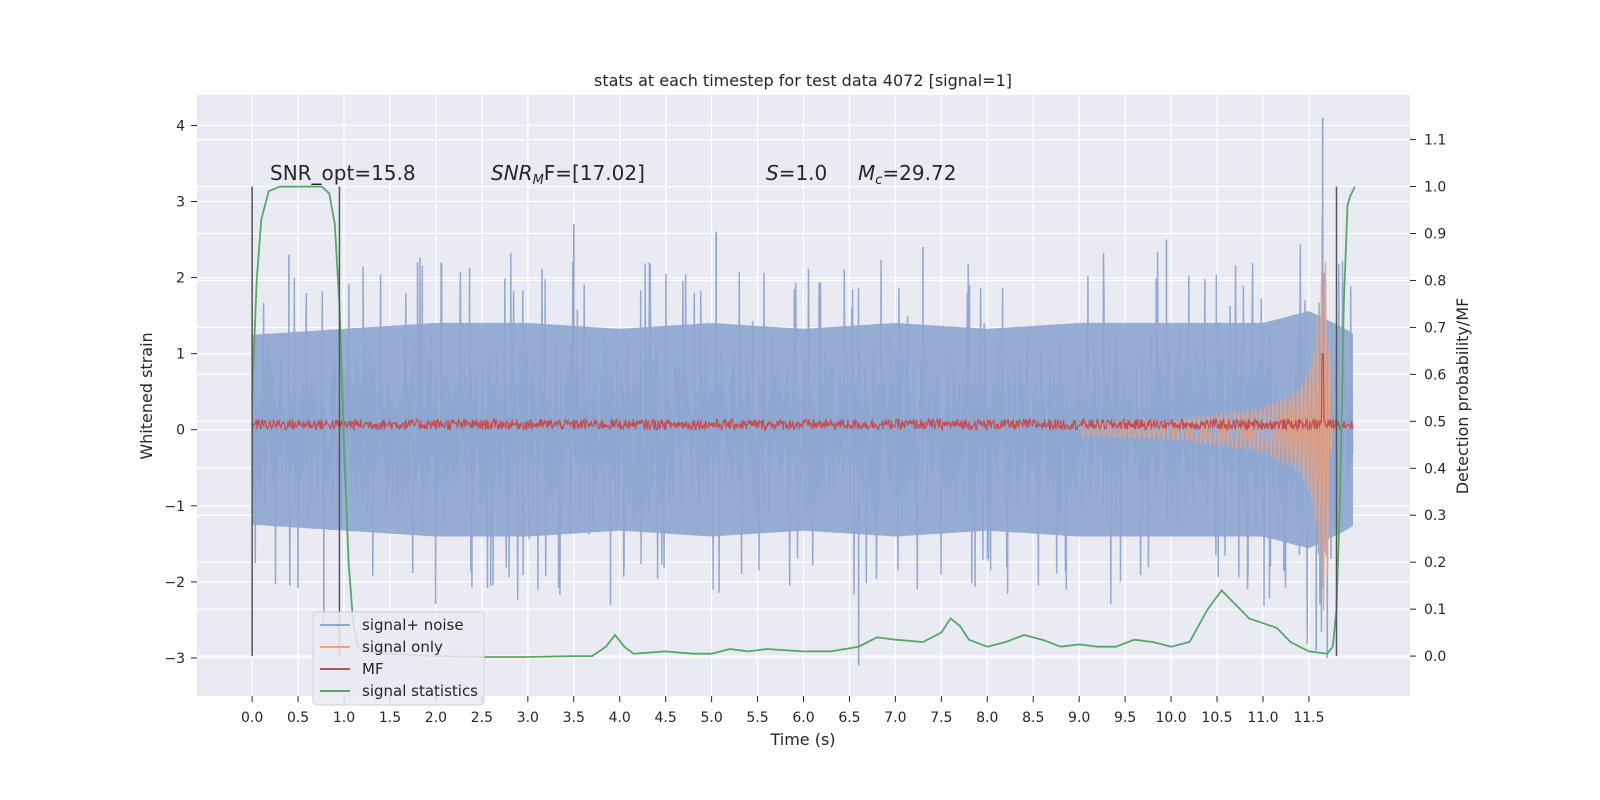  I want to click on y2-axis-ticks: 1.1 1.0 0.9 0.8 0.7 0.6 0.5 0.4 0.3 0.2 0.1 0.0, so click(1428, 399).